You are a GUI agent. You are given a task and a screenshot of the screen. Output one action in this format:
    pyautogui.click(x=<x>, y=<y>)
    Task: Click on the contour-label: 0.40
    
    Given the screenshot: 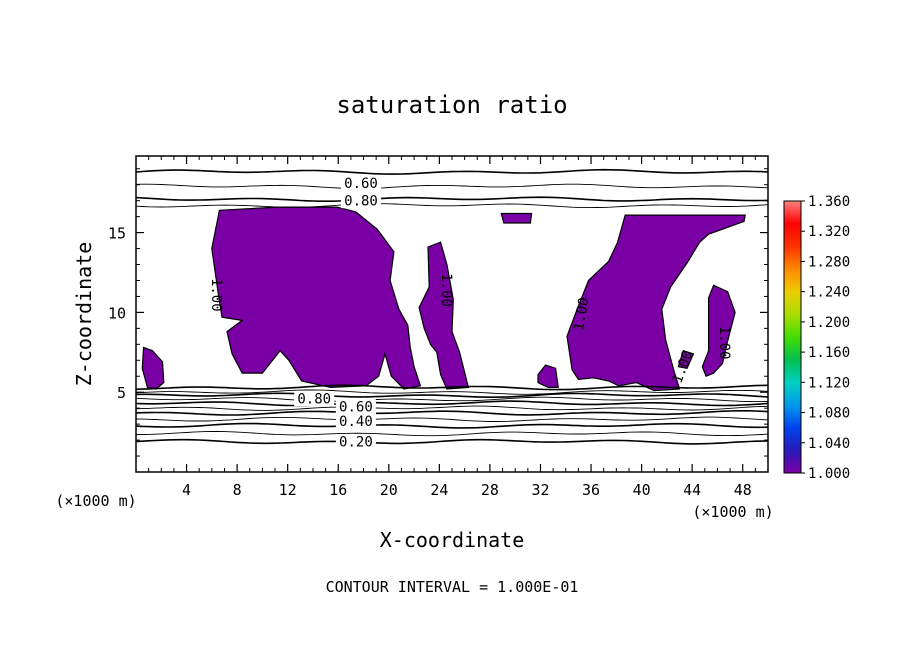 What is the action you would take?
    pyautogui.click(x=356, y=422)
    